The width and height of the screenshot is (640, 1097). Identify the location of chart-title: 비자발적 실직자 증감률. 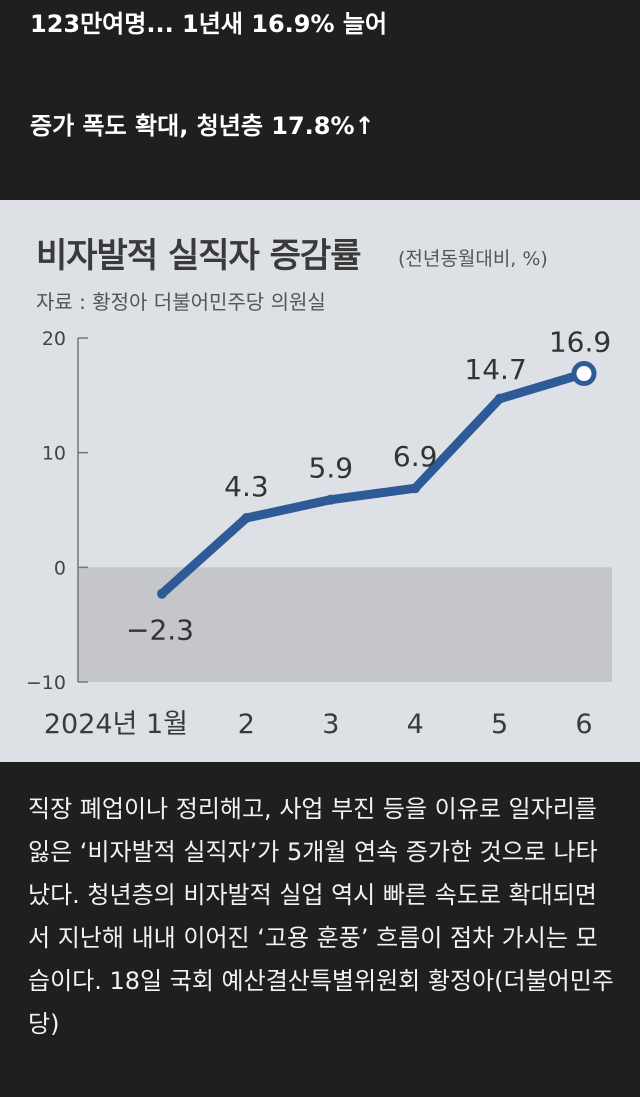
(198, 256).